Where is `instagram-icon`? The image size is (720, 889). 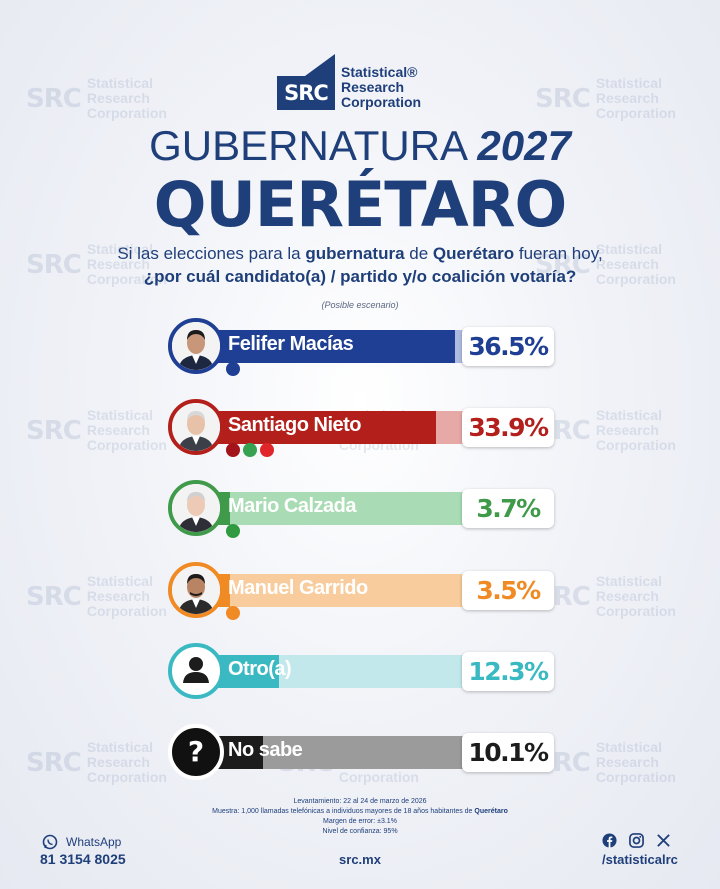 instagram-icon is located at coordinates (636, 840).